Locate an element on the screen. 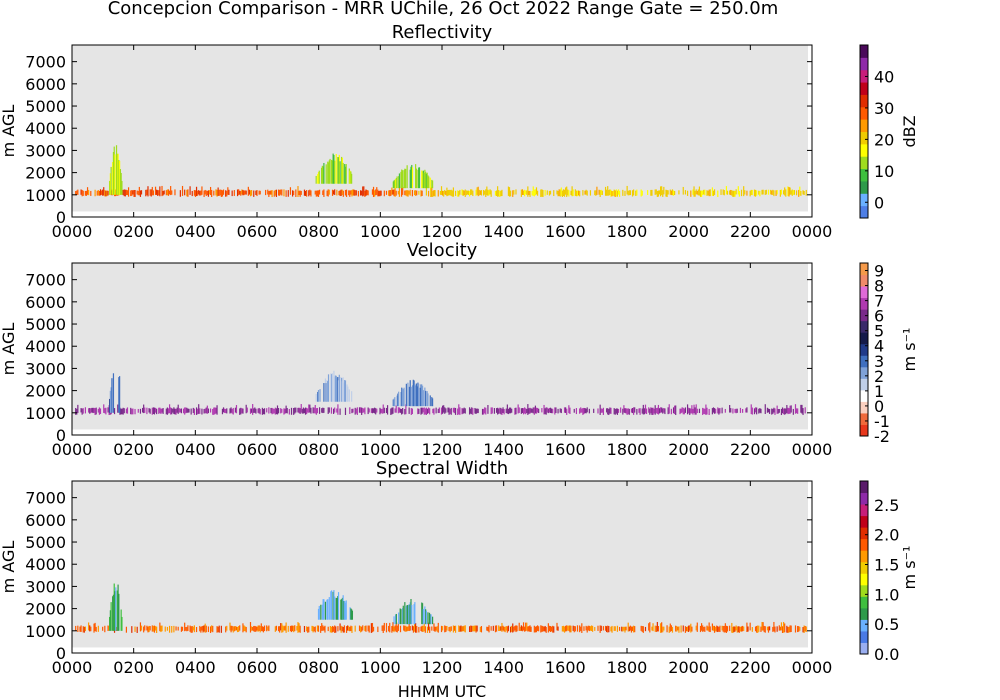 The width and height of the screenshot is (1000, 700). x-tick-label: 2200 is located at coordinates (750, 231).